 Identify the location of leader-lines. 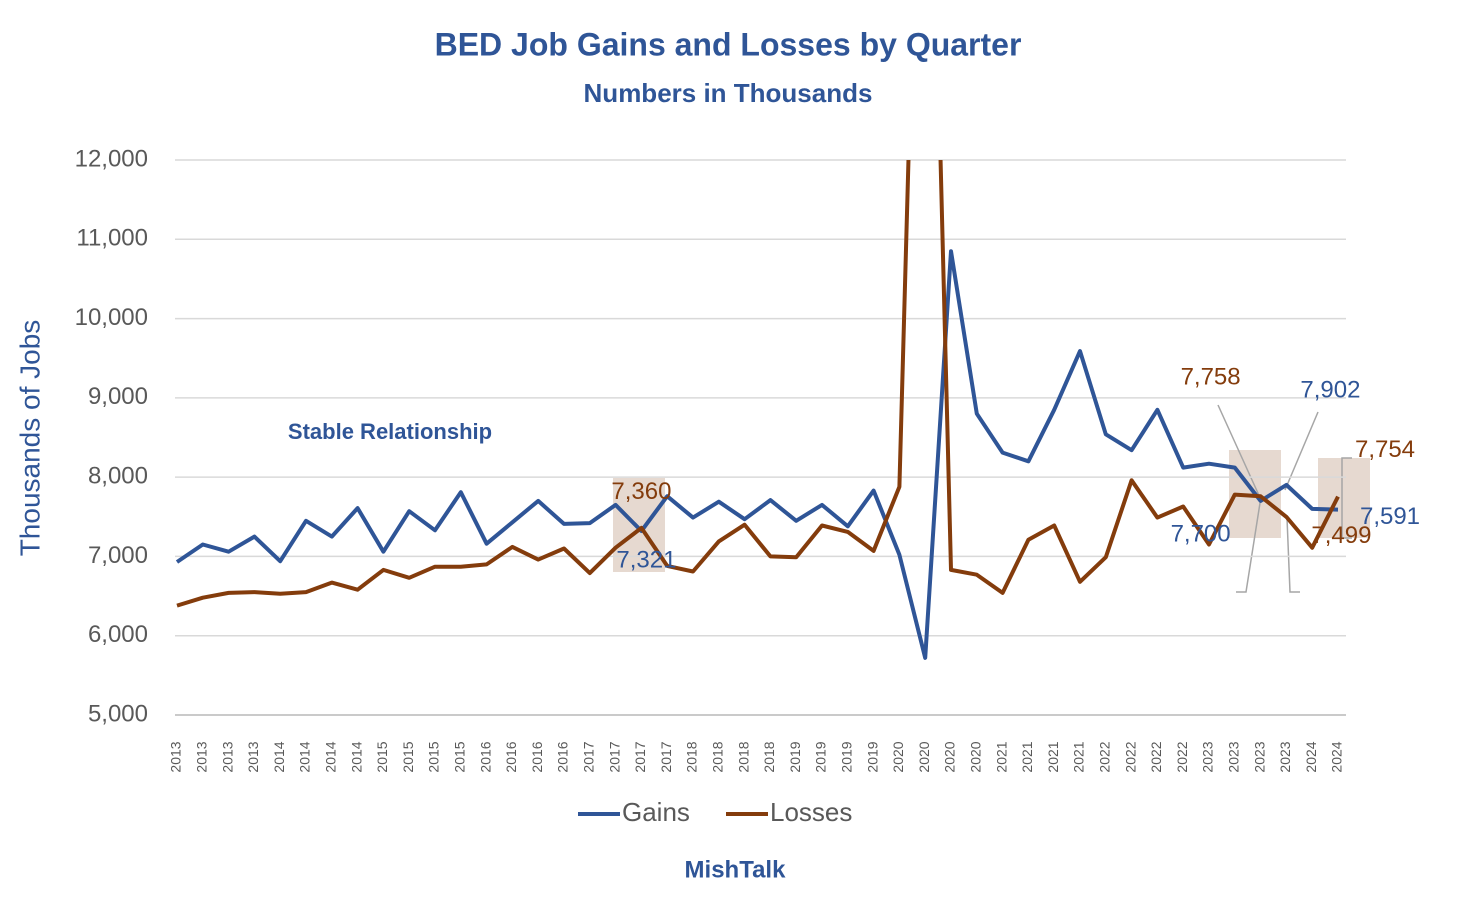
(1284, 498).